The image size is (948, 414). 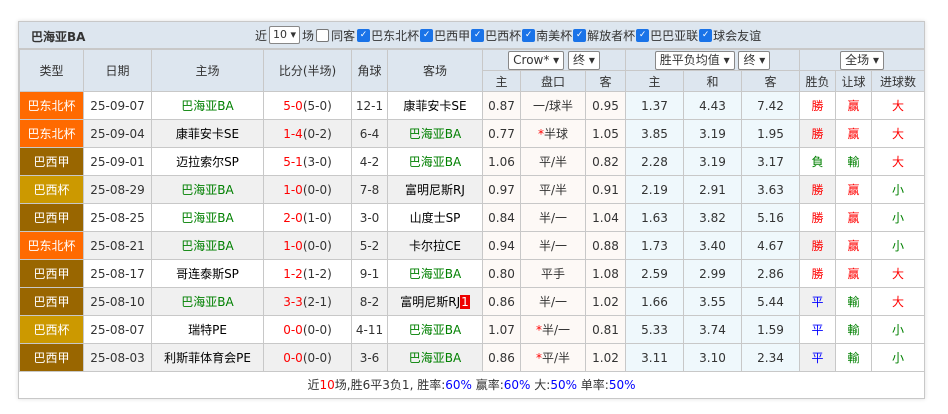 What do you see at coordinates (553, 105) in the screenshot?
I see `hc-line: 一/球半` at bounding box center [553, 105].